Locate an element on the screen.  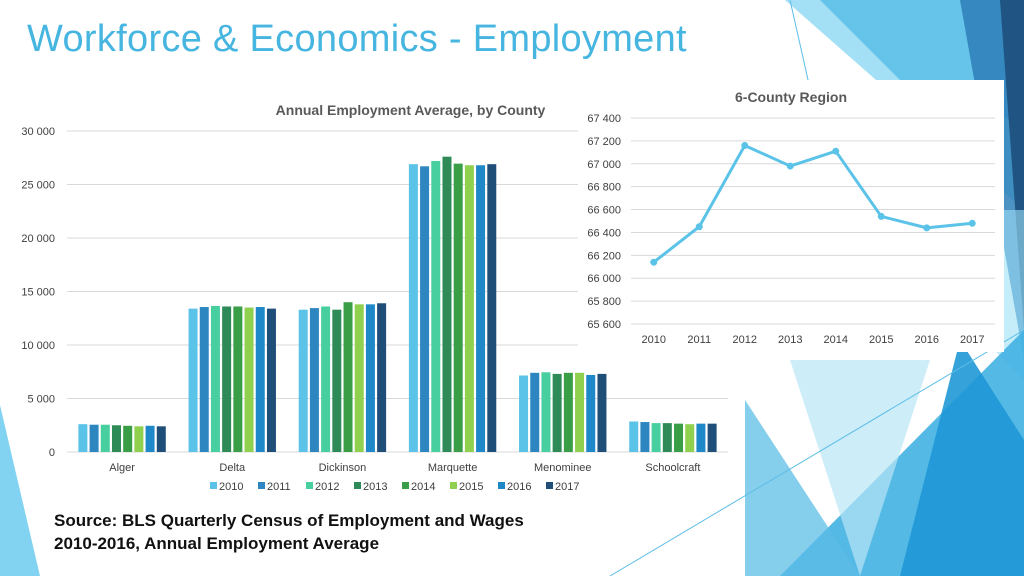
data-point-2010 is located at coordinates (654, 262).